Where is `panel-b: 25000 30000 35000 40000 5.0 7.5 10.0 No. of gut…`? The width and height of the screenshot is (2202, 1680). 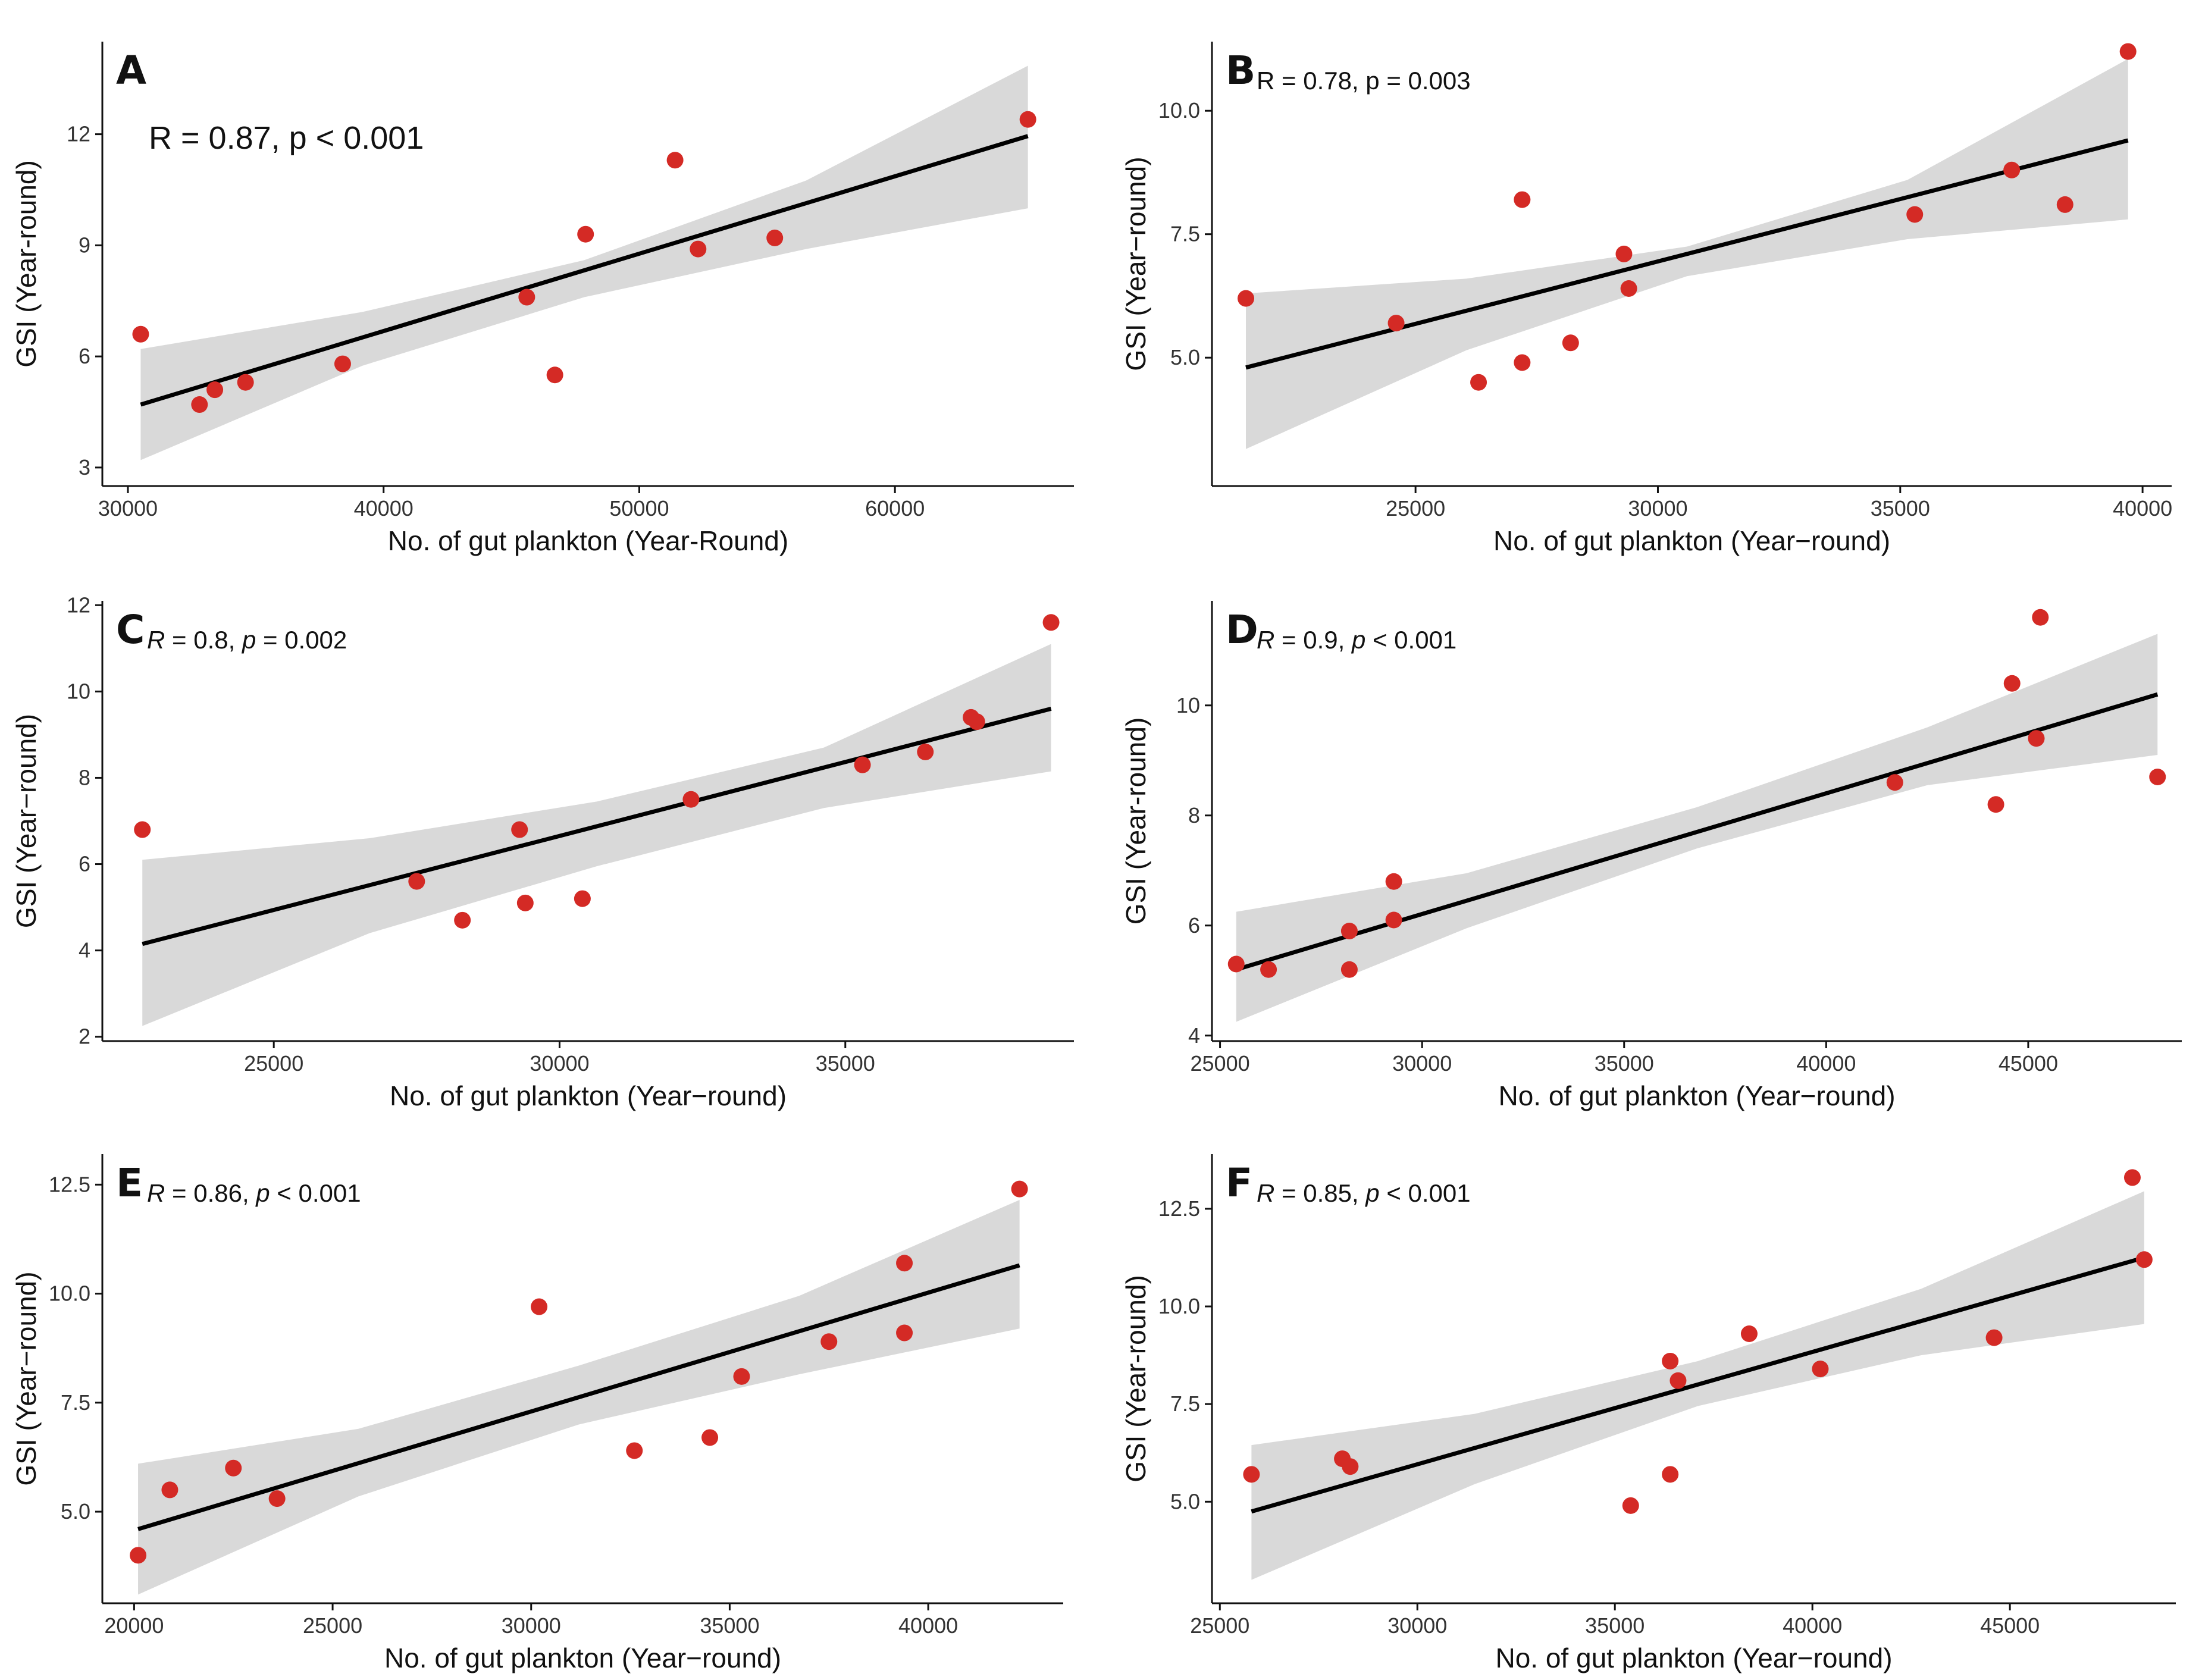 panel-b: 25000 30000 35000 40000 5.0 7.5 10.0 No. of gut… is located at coordinates (1646, 299).